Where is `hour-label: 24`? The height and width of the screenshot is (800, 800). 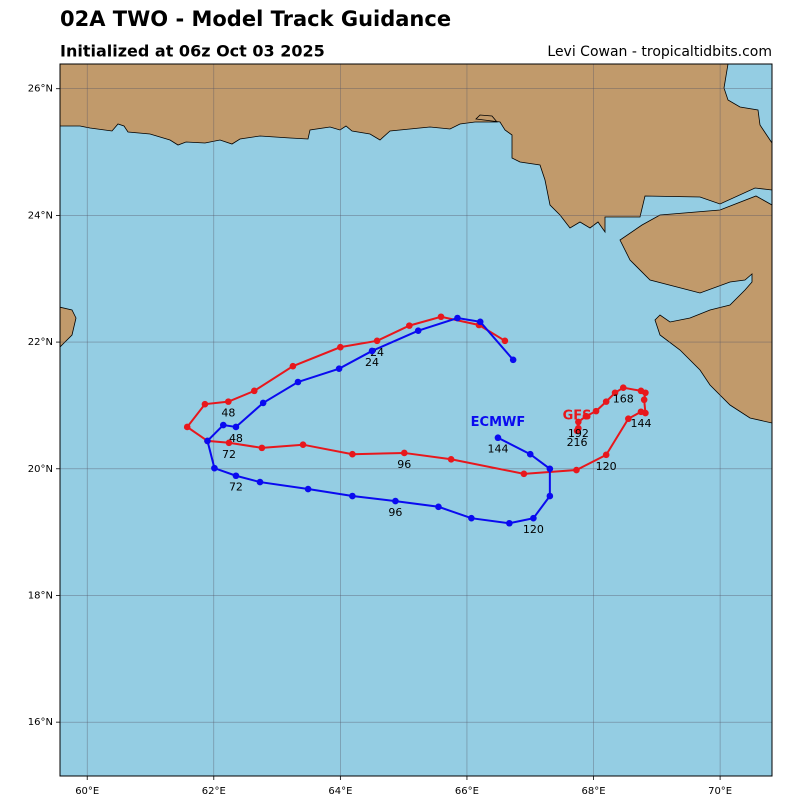 hour-label: 24 is located at coordinates (372, 362).